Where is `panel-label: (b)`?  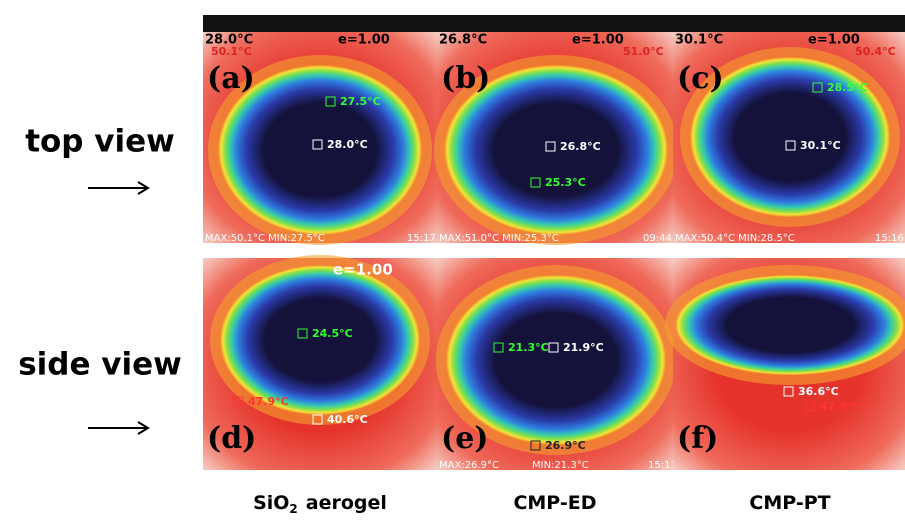
panel-label: (b) is located at coordinates (465, 78).